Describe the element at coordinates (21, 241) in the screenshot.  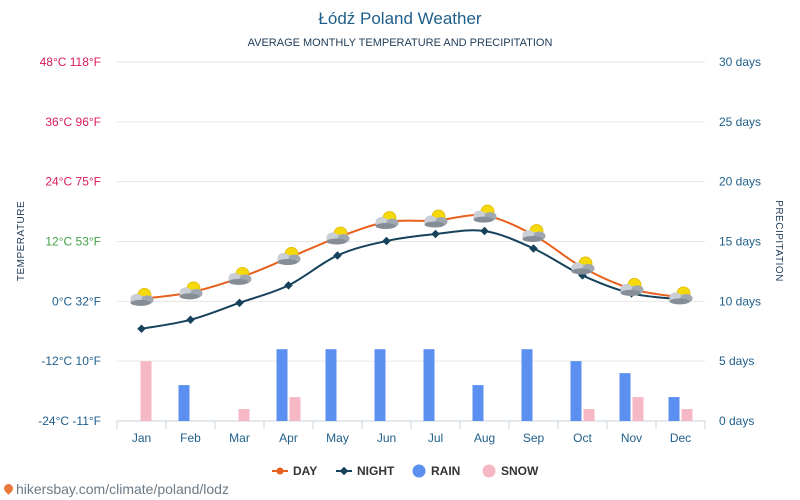
I see `y-axis-title: TEMPERATURE` at that location.